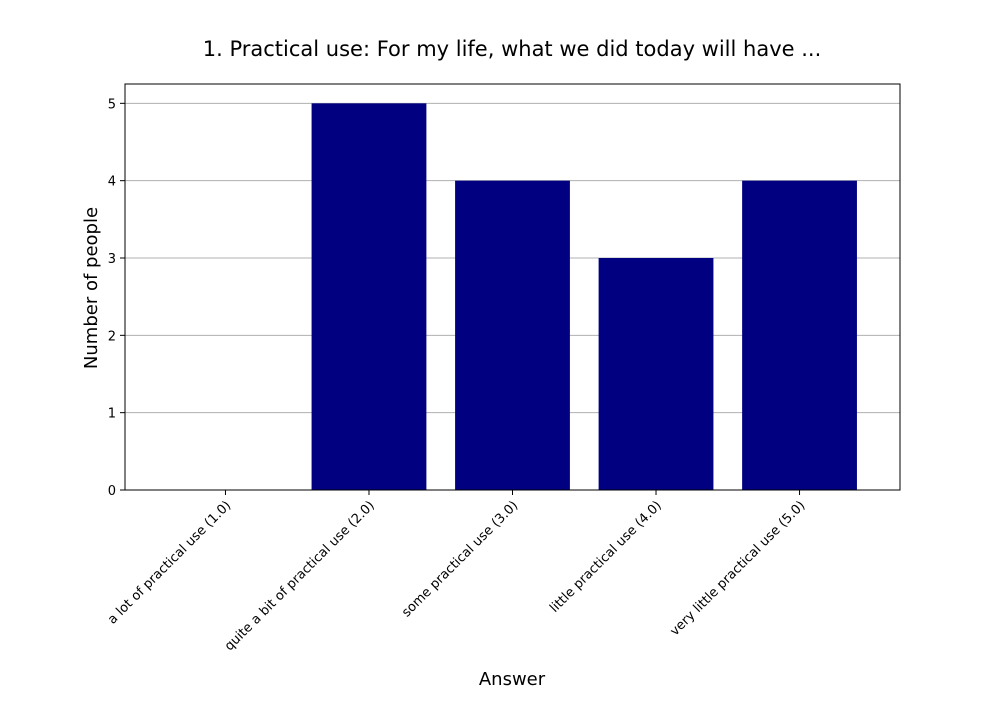 This screenshot has height=704, width=1000. I want to click on y-ticks: 0 1 2 3 4 5, so click(116, 298).